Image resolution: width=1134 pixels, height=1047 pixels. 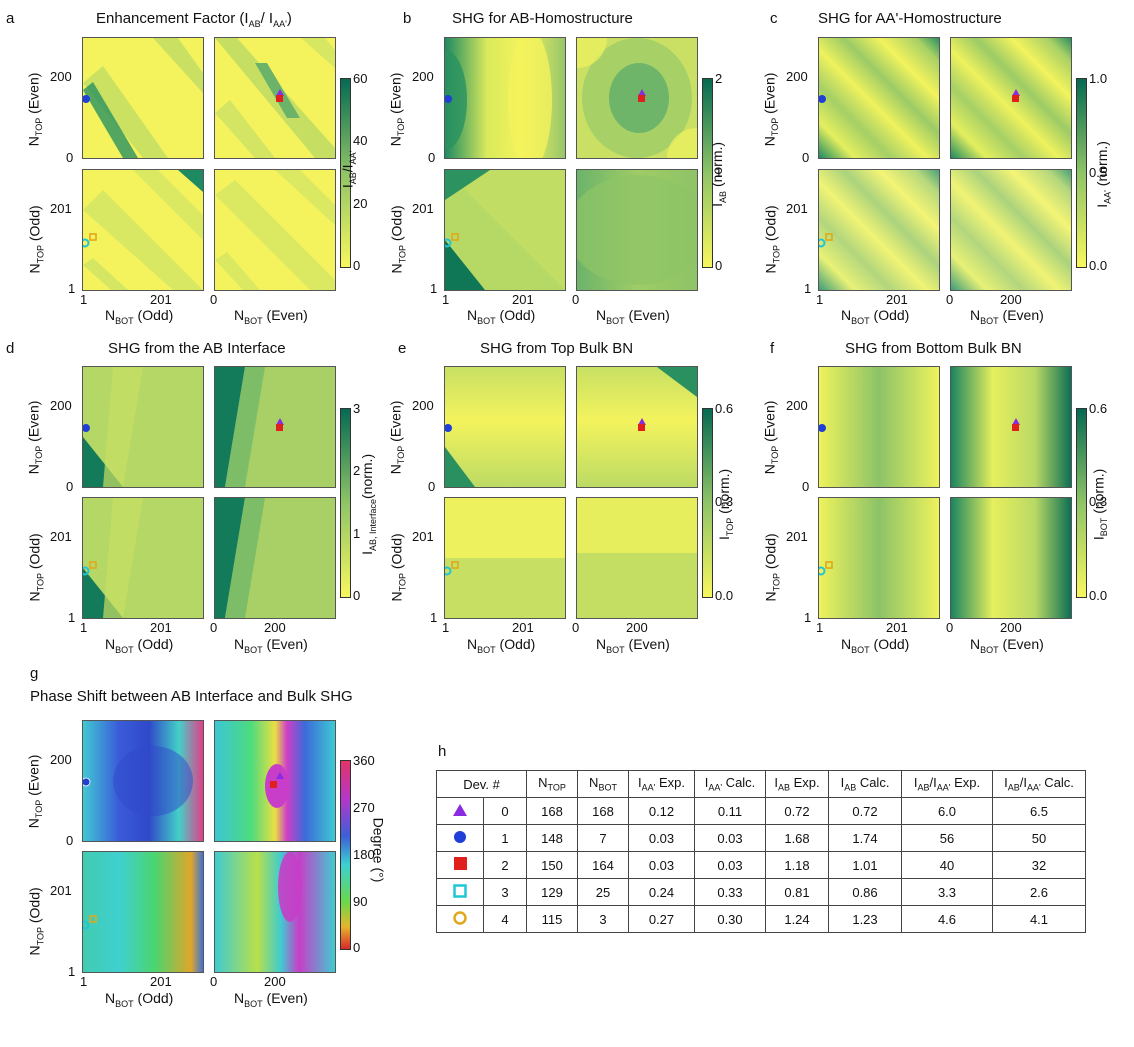 What do you see at coordinates (349, 169) in the screenshot?
I see `cbar-a-label: IAB/IAA'` at bounding box center [349, 169].